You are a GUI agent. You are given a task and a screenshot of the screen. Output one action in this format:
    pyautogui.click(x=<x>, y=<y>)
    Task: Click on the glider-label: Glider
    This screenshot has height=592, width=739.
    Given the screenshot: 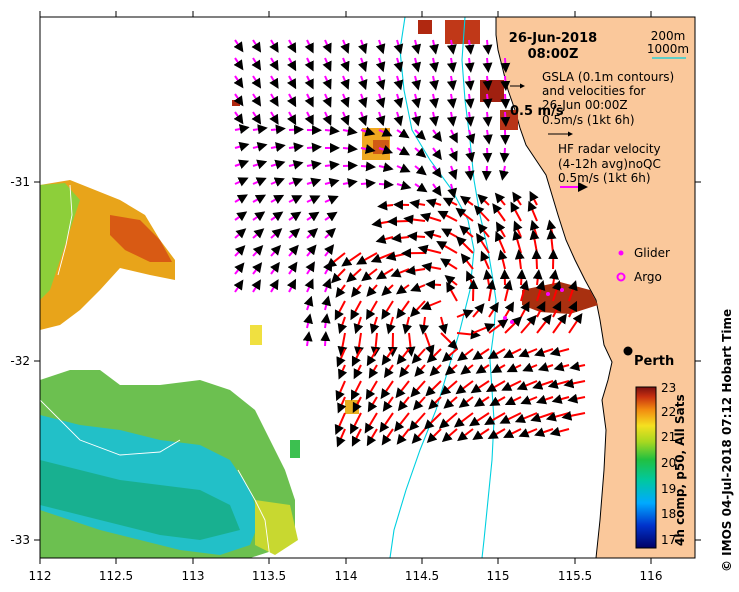 What is the action you would take?
    pyautogui.click(x=652, y=253)
    